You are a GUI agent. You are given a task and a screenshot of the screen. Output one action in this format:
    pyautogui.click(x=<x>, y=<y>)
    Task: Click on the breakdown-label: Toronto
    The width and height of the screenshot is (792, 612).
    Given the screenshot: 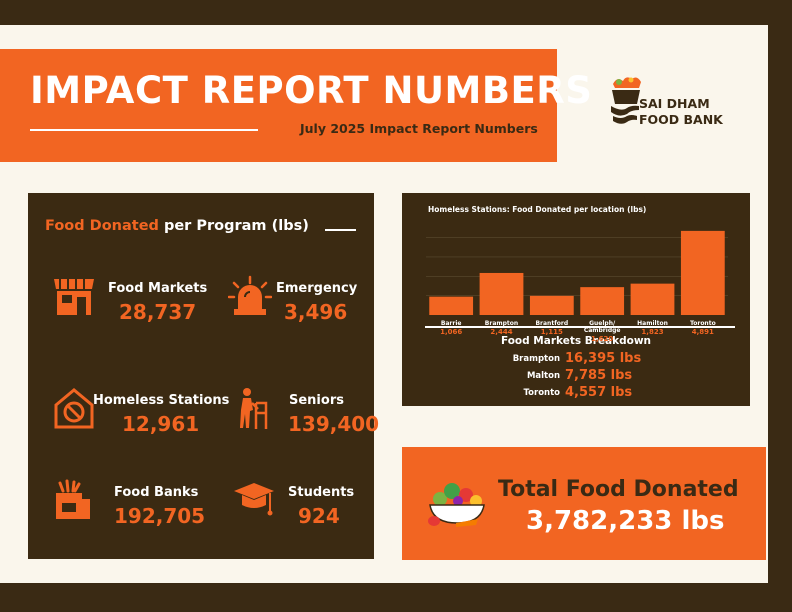 What is the action you would take?
    pyautogui.click(x=542, y=393)
    